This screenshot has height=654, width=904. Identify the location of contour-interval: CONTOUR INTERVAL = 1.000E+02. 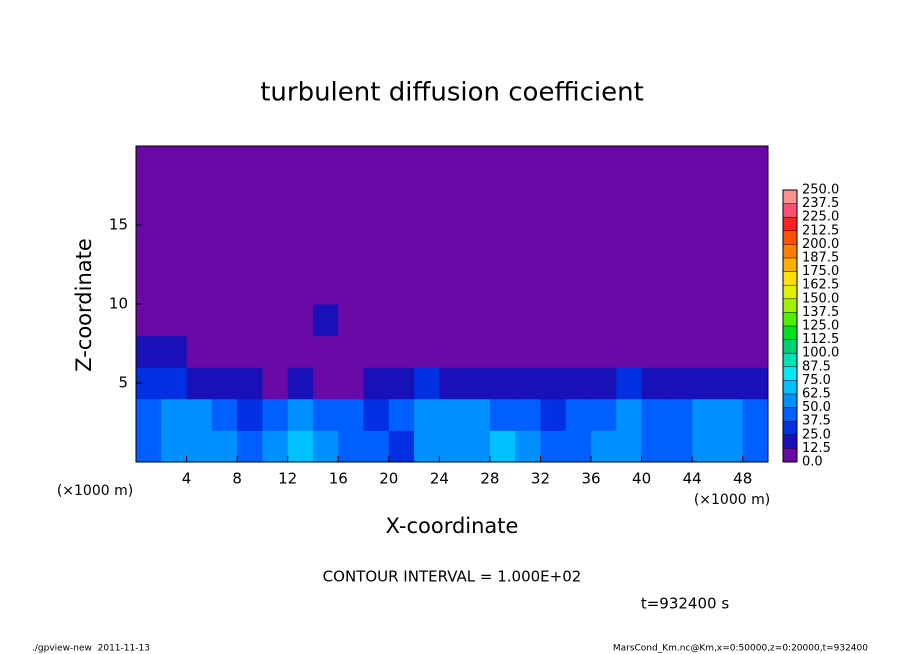
(452, 577).